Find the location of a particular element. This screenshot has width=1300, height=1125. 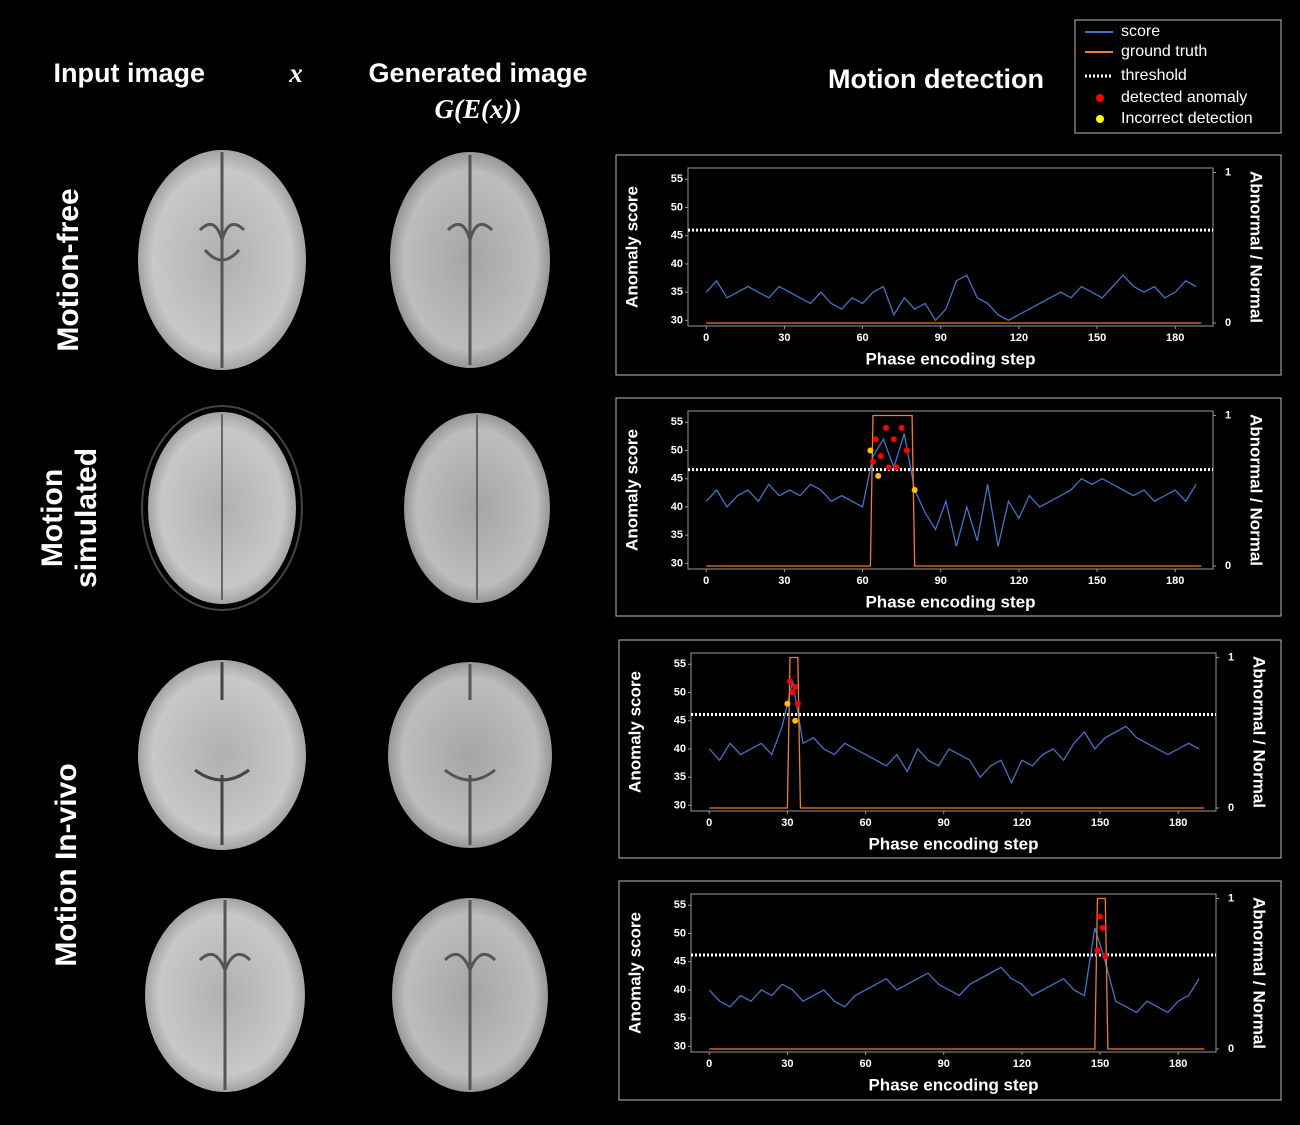

row-label: Motion is located at coordinates (52, 518).